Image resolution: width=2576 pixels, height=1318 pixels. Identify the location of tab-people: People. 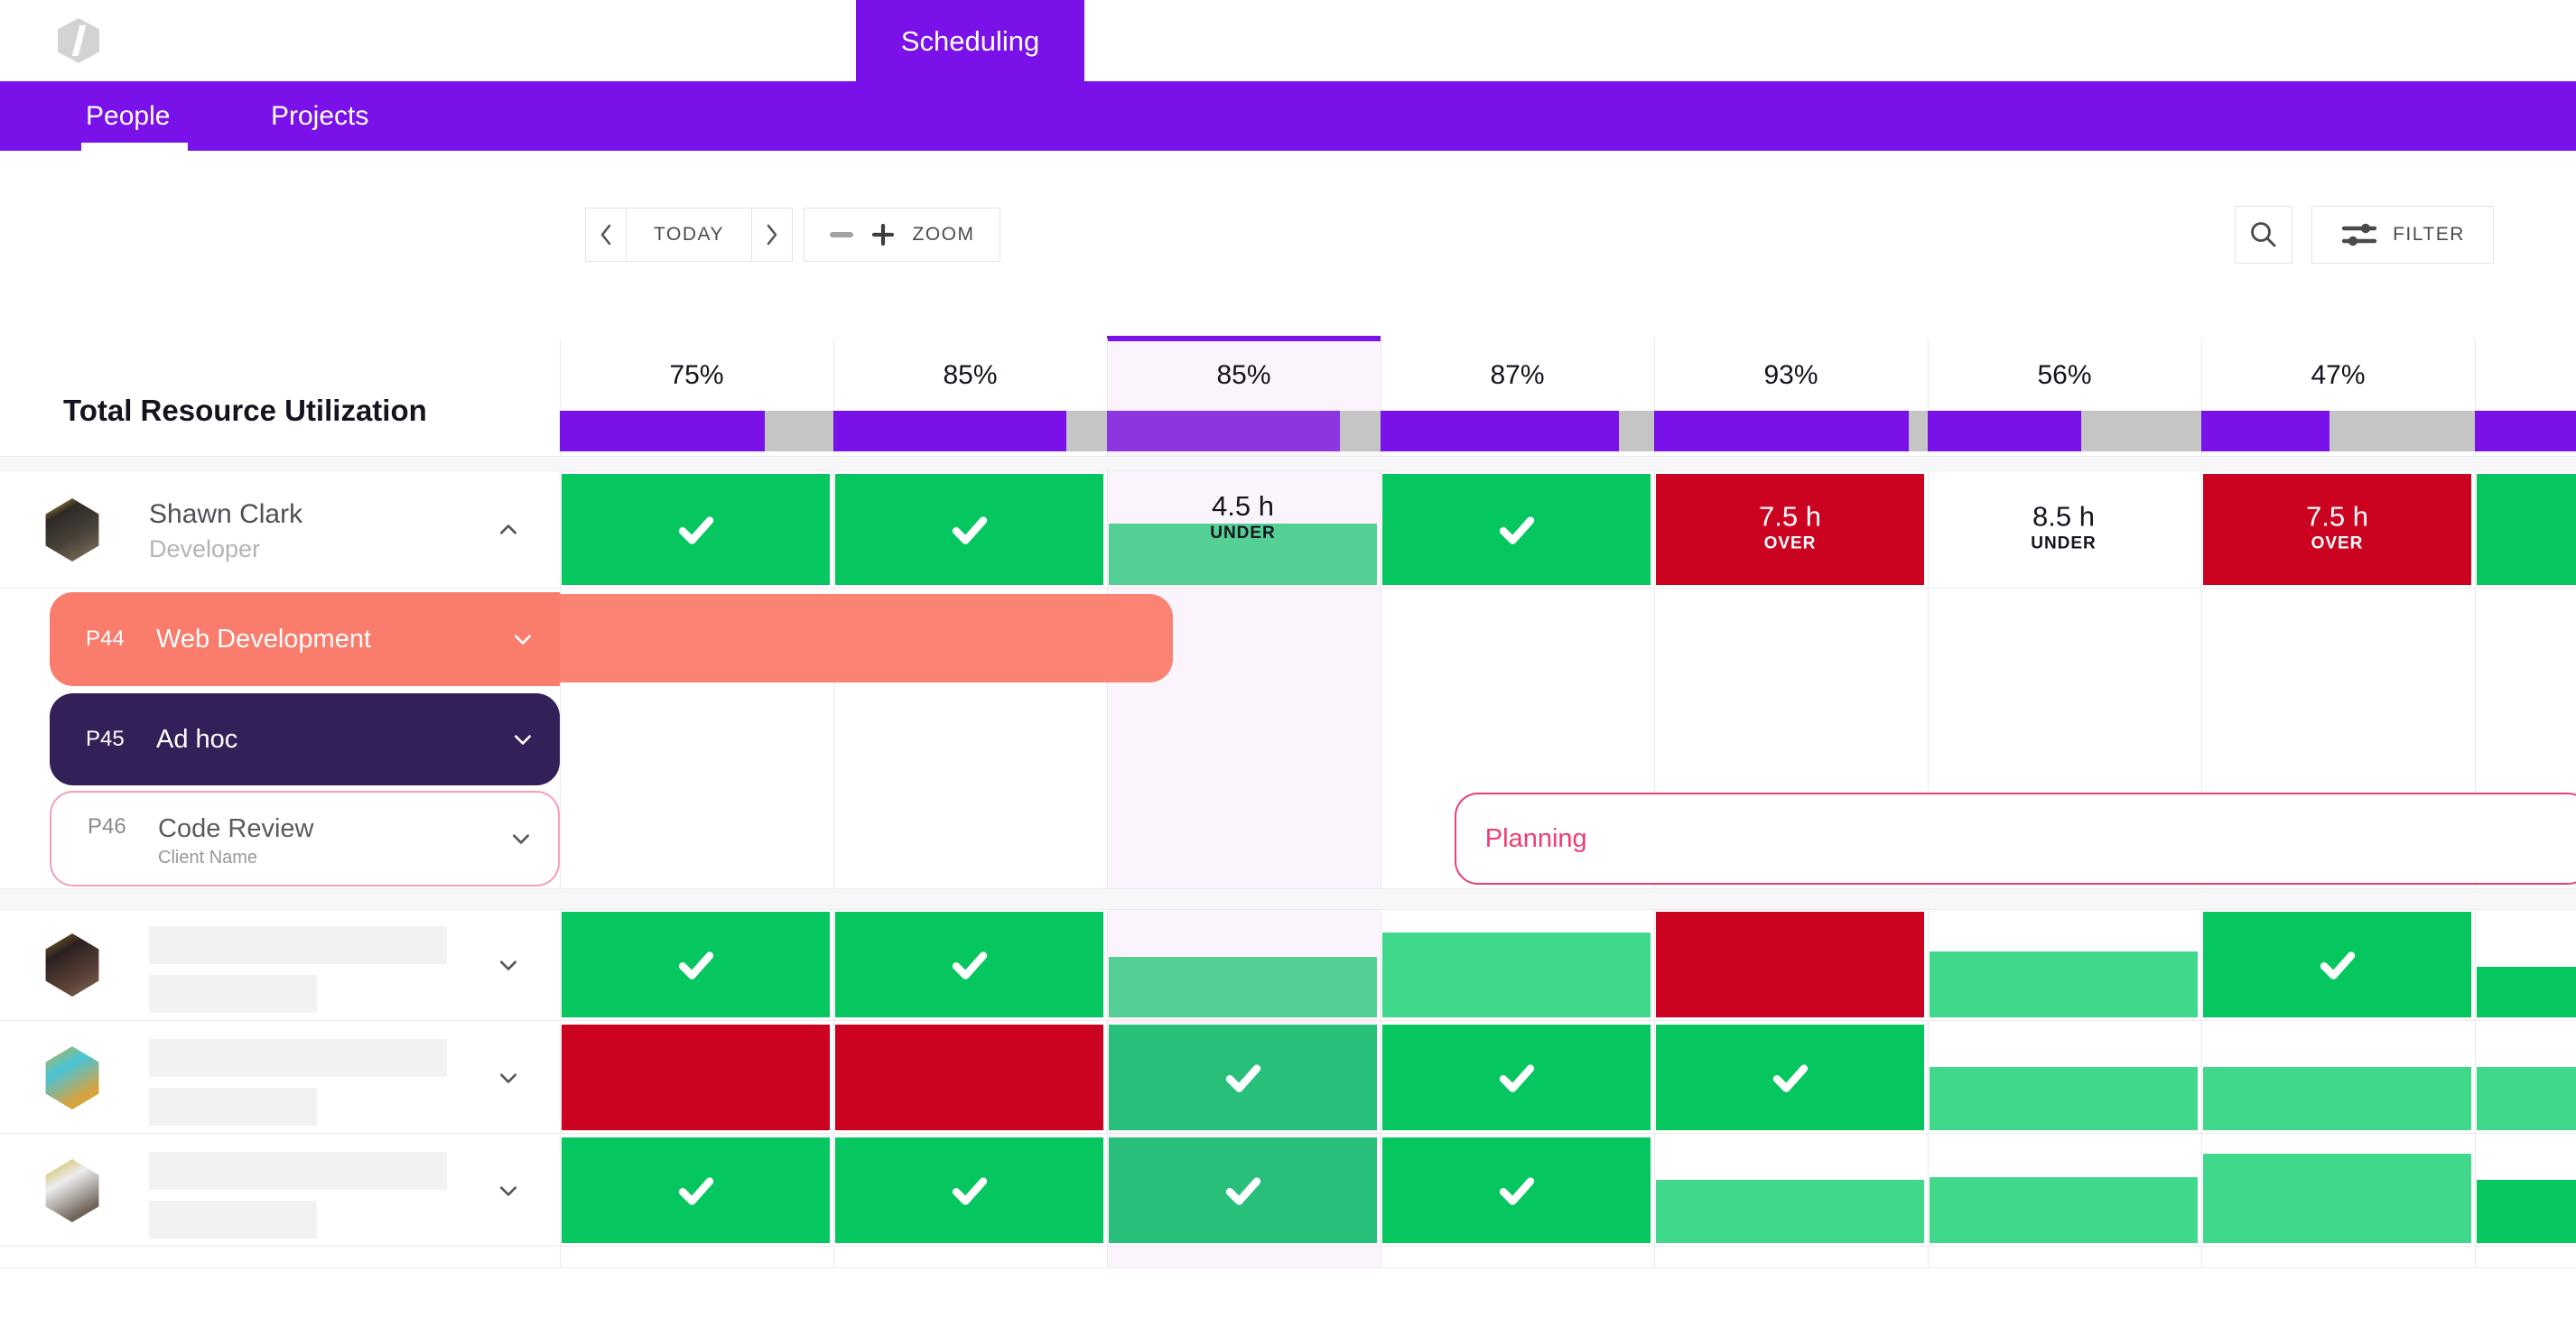
(128, 116).